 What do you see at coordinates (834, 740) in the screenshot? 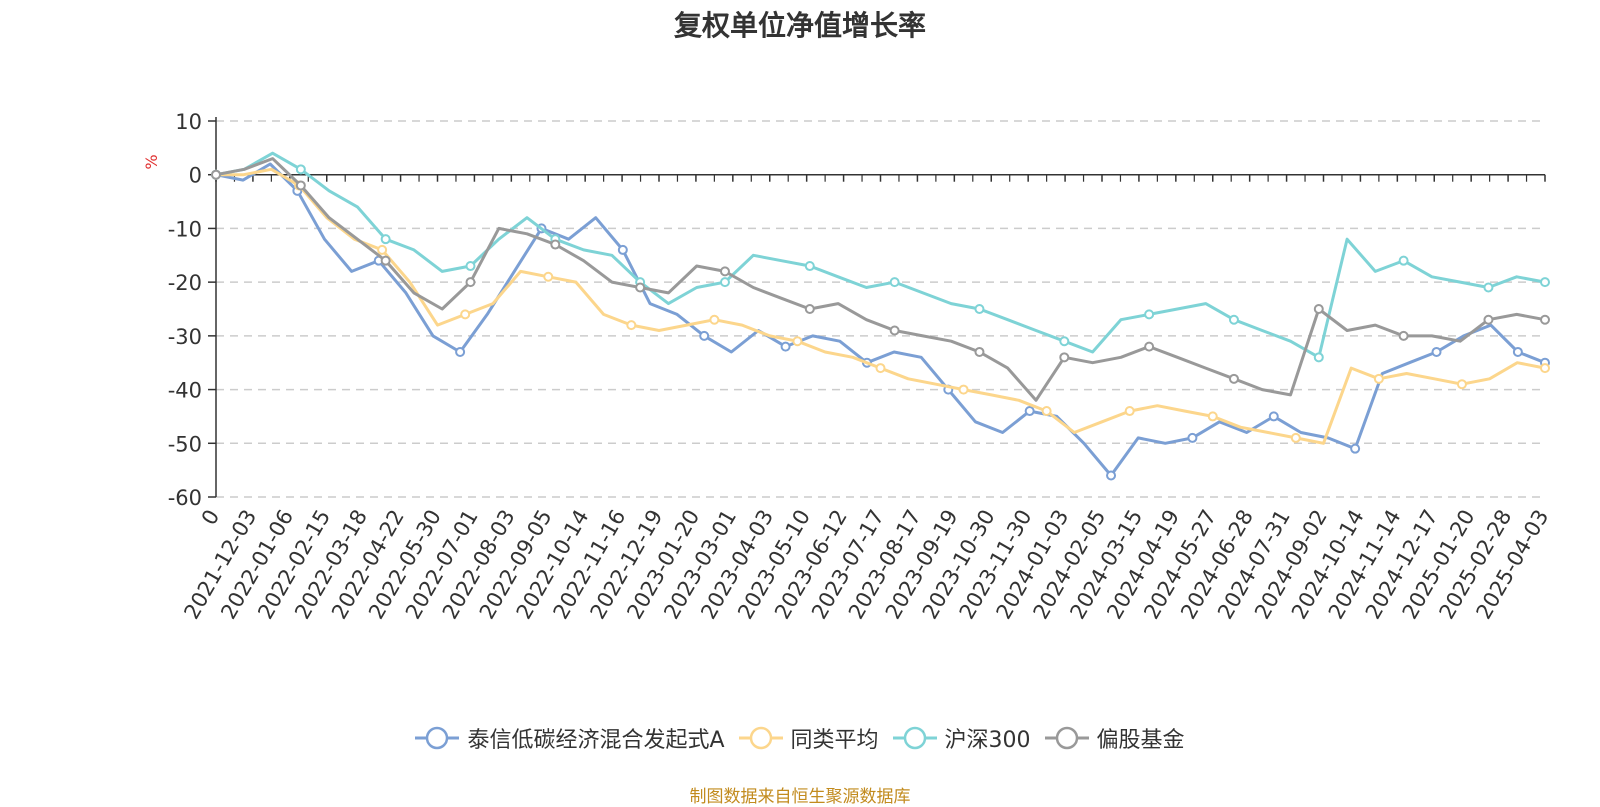
I see `legend-label: 同类平均` at bounding box center [834, 740].